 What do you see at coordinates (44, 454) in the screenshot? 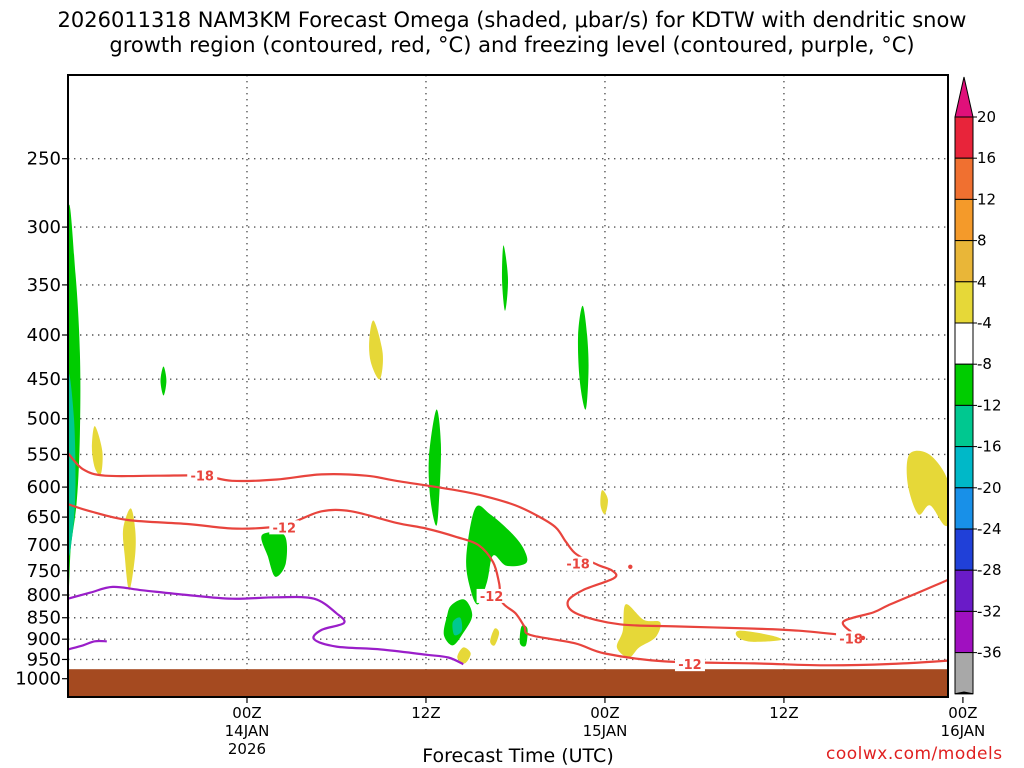
I see `y-tick-label: 550` at bounding box center [44, 454].